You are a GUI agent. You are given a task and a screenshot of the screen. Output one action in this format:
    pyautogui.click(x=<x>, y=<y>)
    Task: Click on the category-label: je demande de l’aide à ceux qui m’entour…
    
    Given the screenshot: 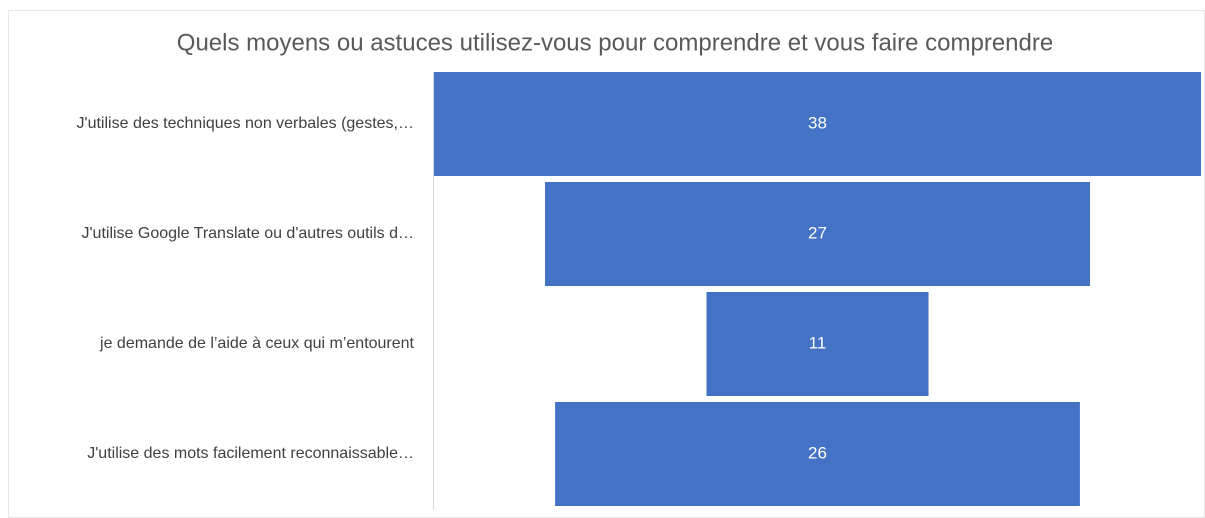 What is the action you would take?
    pyautogui.click(x=257, y=343)
    